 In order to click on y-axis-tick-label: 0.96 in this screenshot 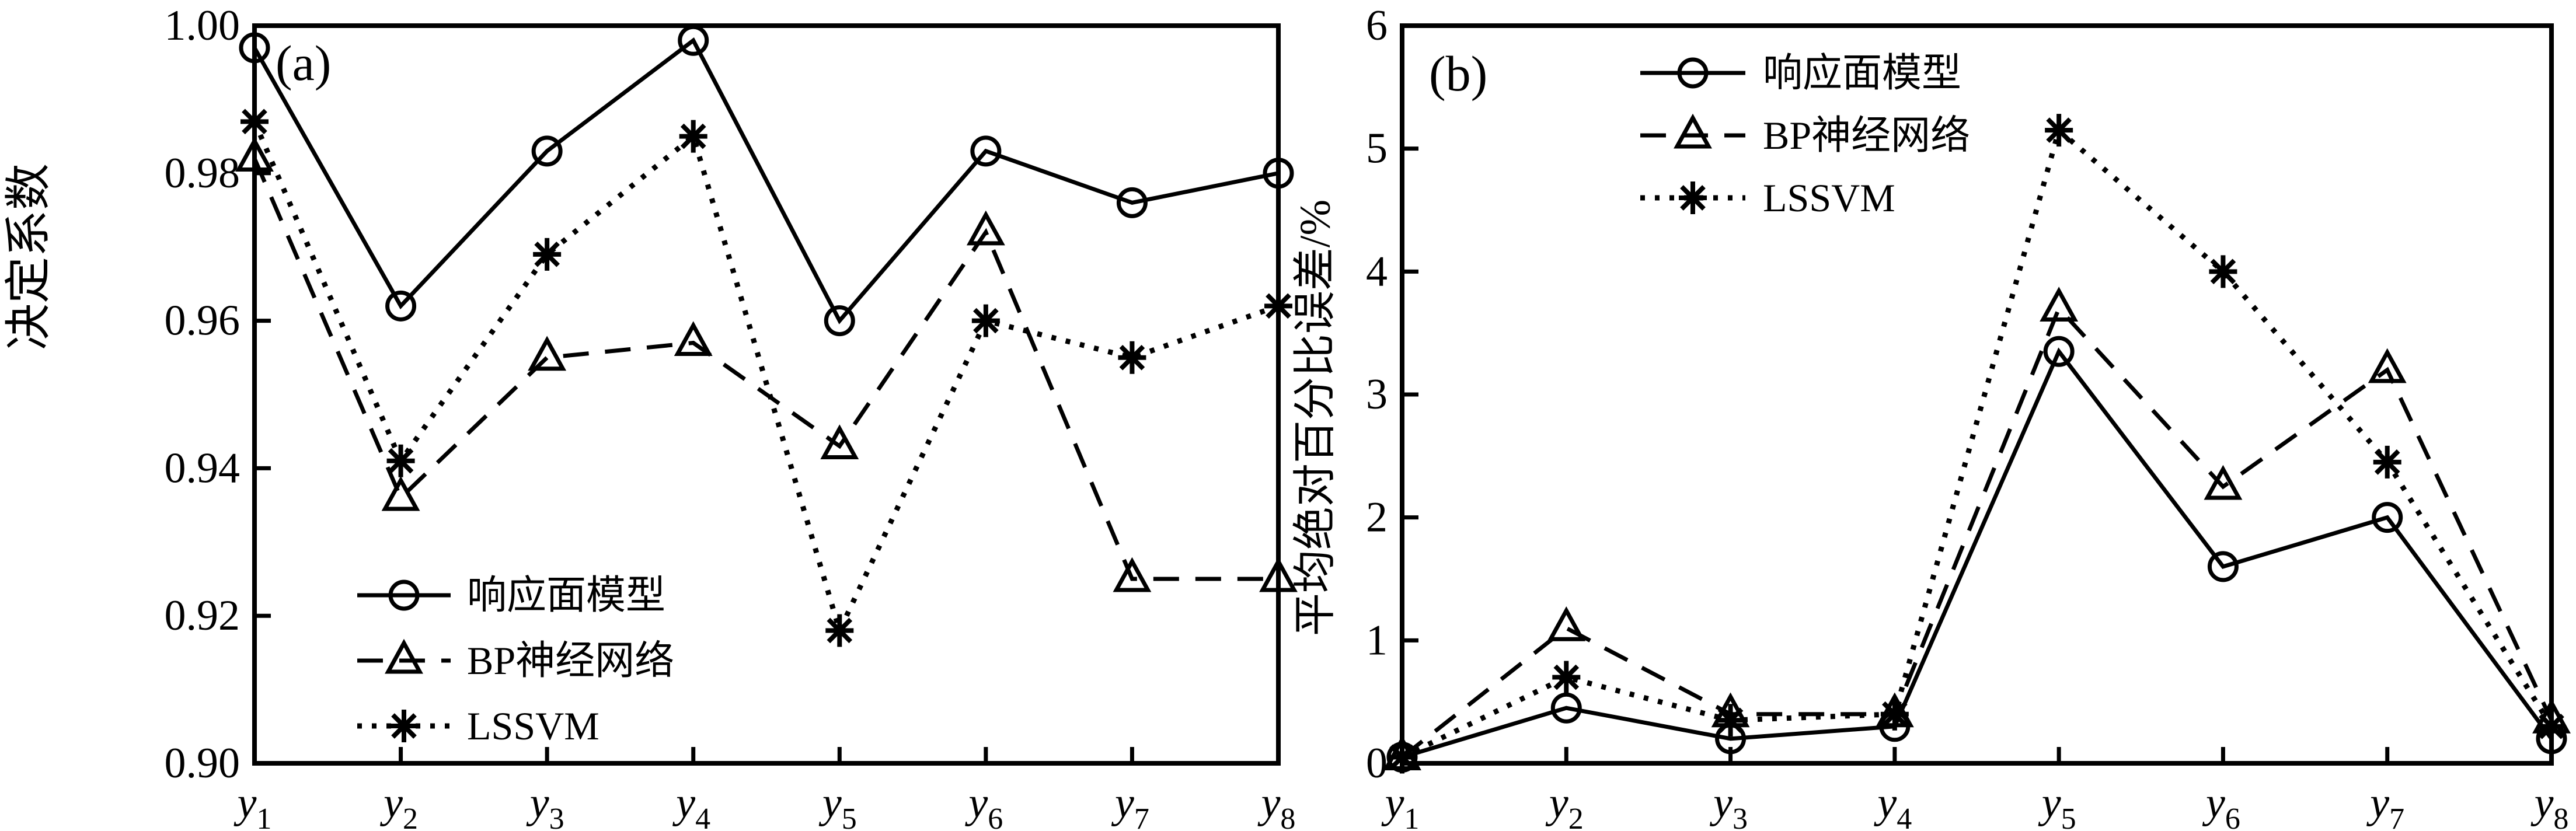, I will do `click(203, 321)`.